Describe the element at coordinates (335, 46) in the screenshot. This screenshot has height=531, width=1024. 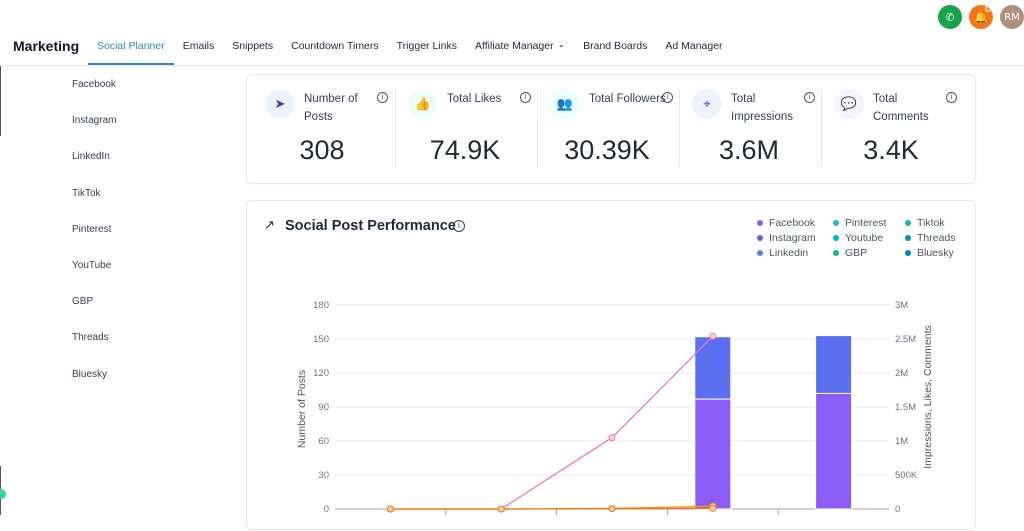
I see `tab-label: Countdown Timers` at that location.